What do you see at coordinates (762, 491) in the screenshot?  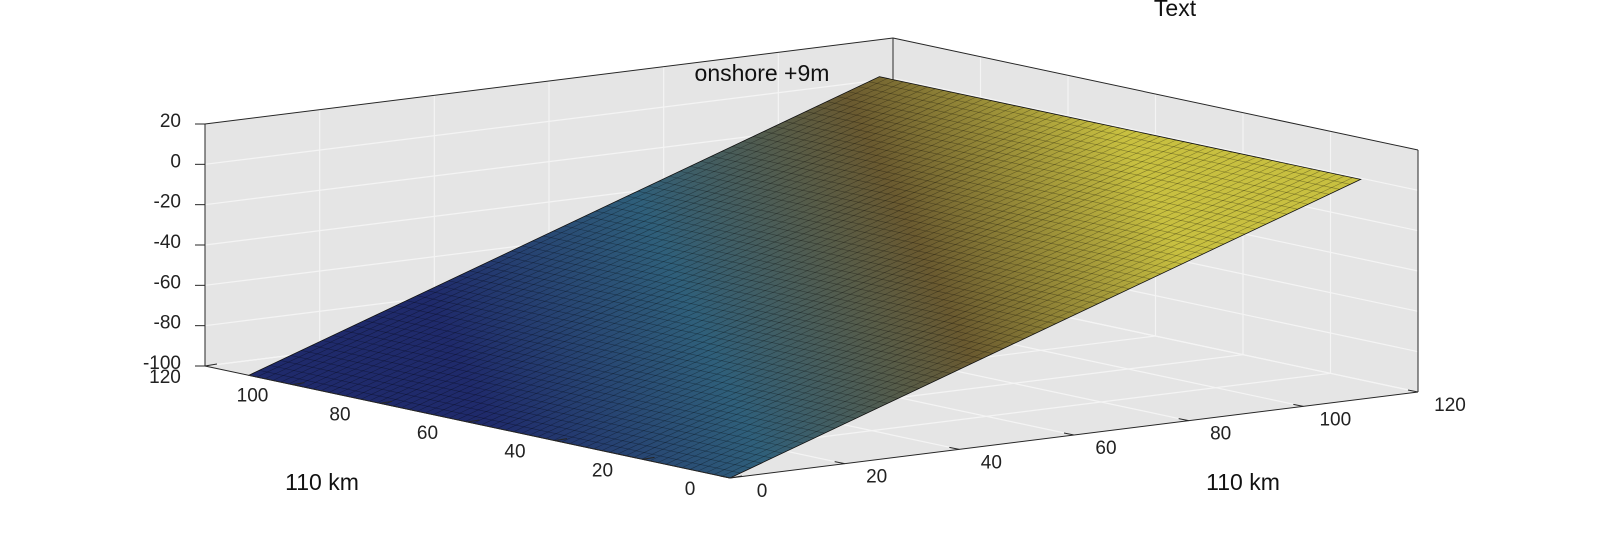 I see `x-tick-label: 0` at bounding box center [762, 491].